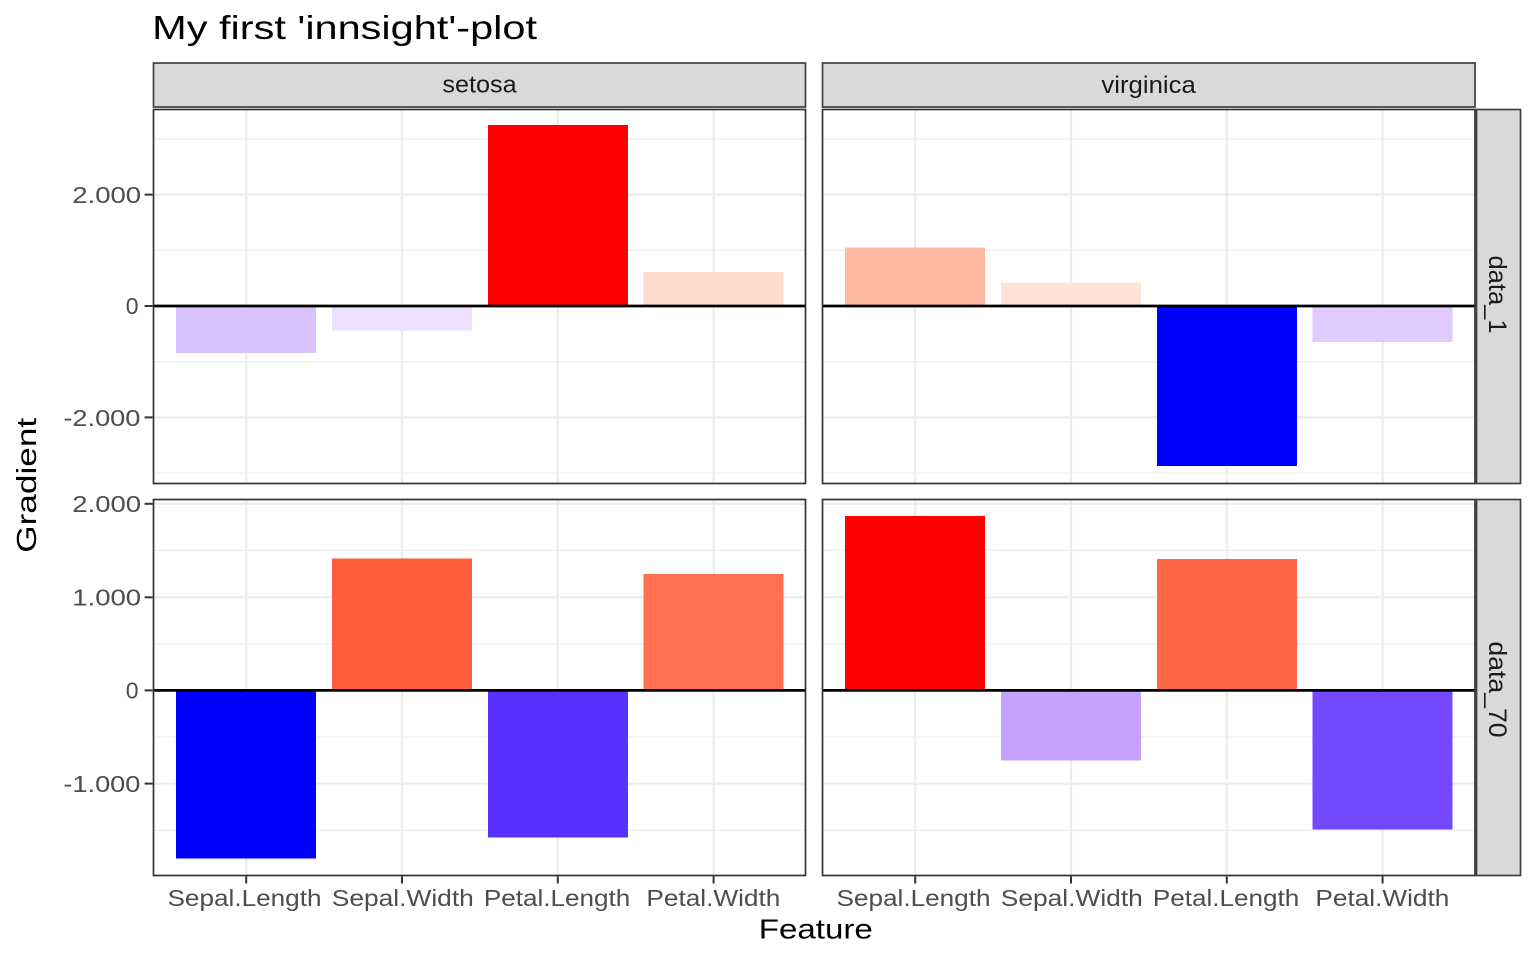 The height and width of the screenshot is (965, 1536). Describe the element at coordinates (1497, 689) in the screenshot. I see `svg-text: data_70` at that location.